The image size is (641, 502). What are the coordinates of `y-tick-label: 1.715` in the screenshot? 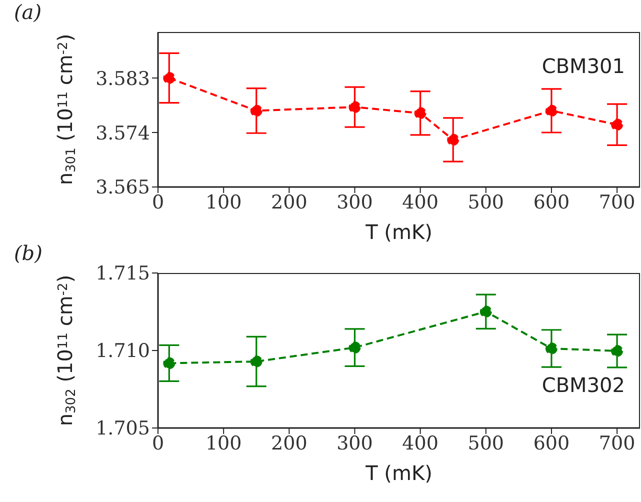 It's located at (123, 273).